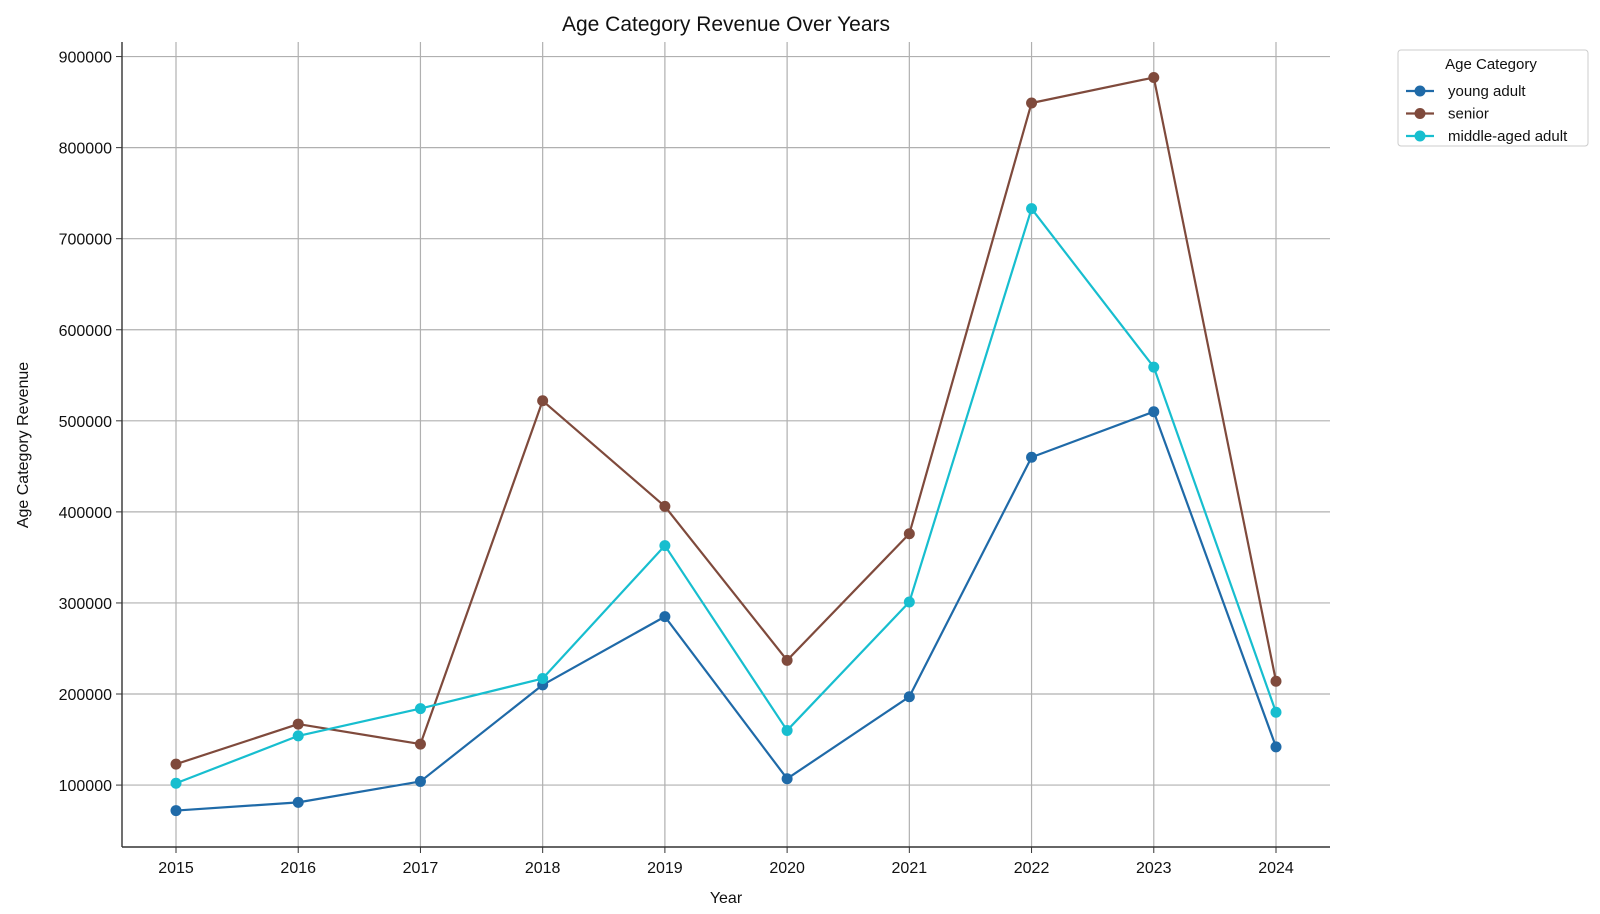 The image size is (1600, 914). Describe the element at coordinates (85, 695) in the screenshot. I see `y-tick-label: 200000` at that location.